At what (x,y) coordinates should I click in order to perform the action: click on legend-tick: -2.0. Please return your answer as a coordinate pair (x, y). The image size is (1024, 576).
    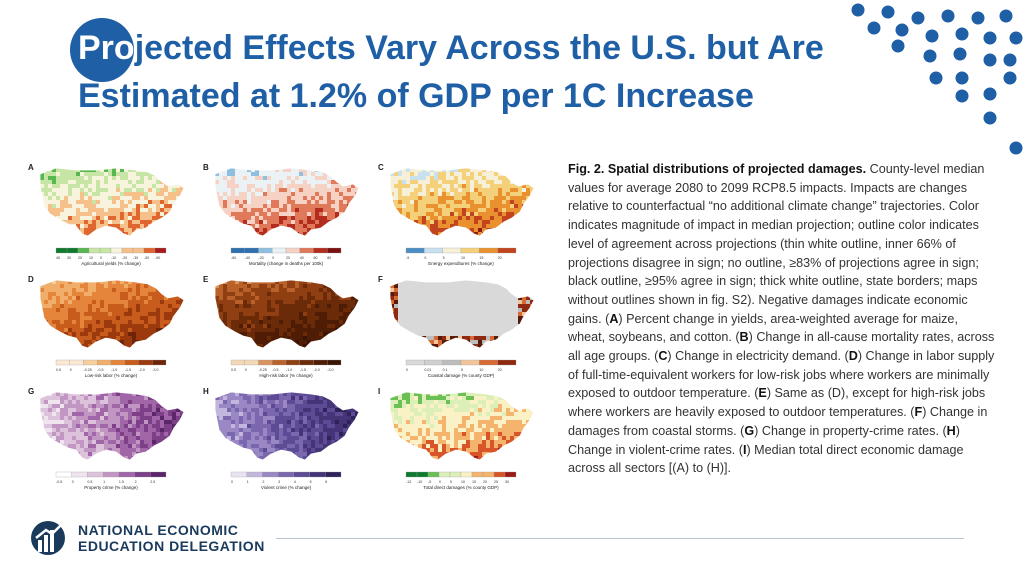
    Looking at the image, I should click on (142, 370).